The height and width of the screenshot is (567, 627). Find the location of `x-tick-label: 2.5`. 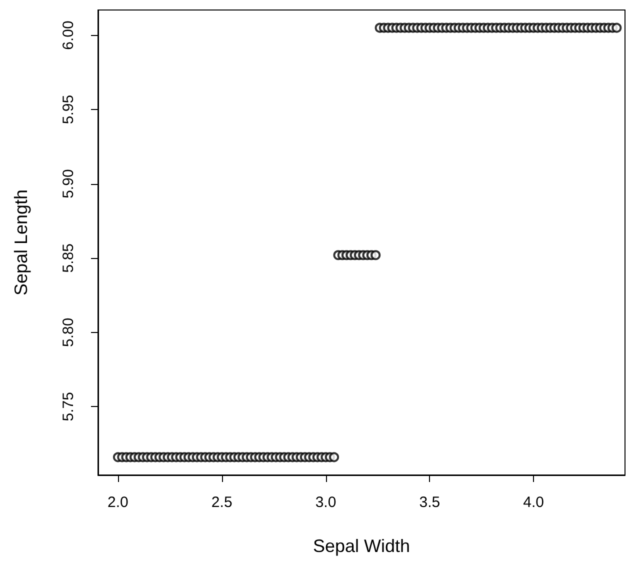

x-tick-label: 2.5 is located at coordinates (221, 502).